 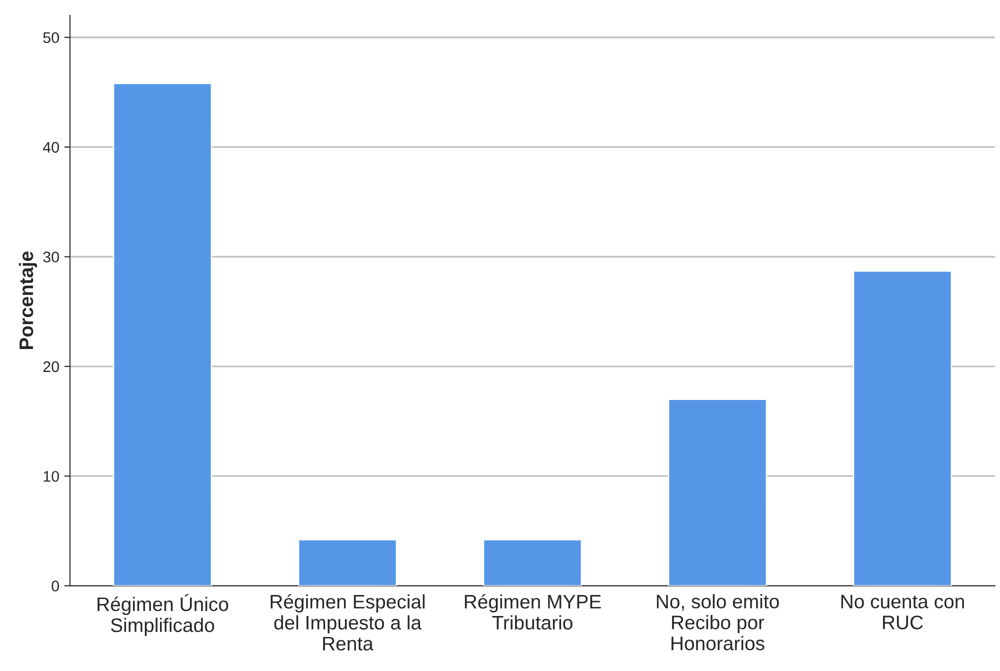 What do you see at coordinates (55, 586) in the screenshot?
I see `y-tick-label: 0` at bounding box center [55, 586].